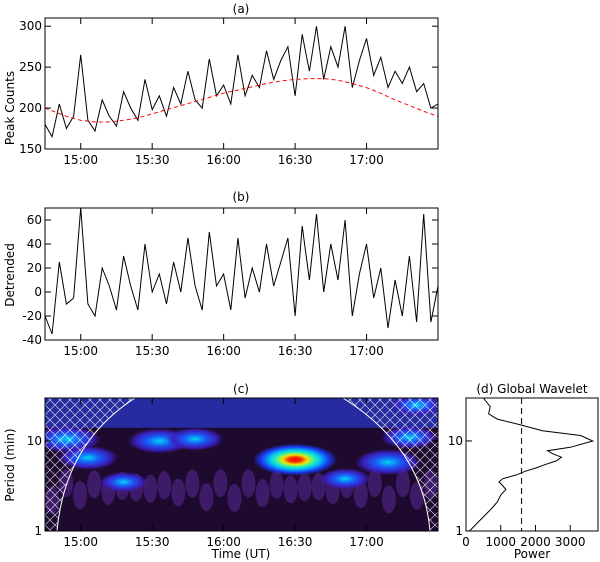 This screenshot has width=600, height=562. I want to click on panel-a-xtick-label: 15:30, so click(152, 160).